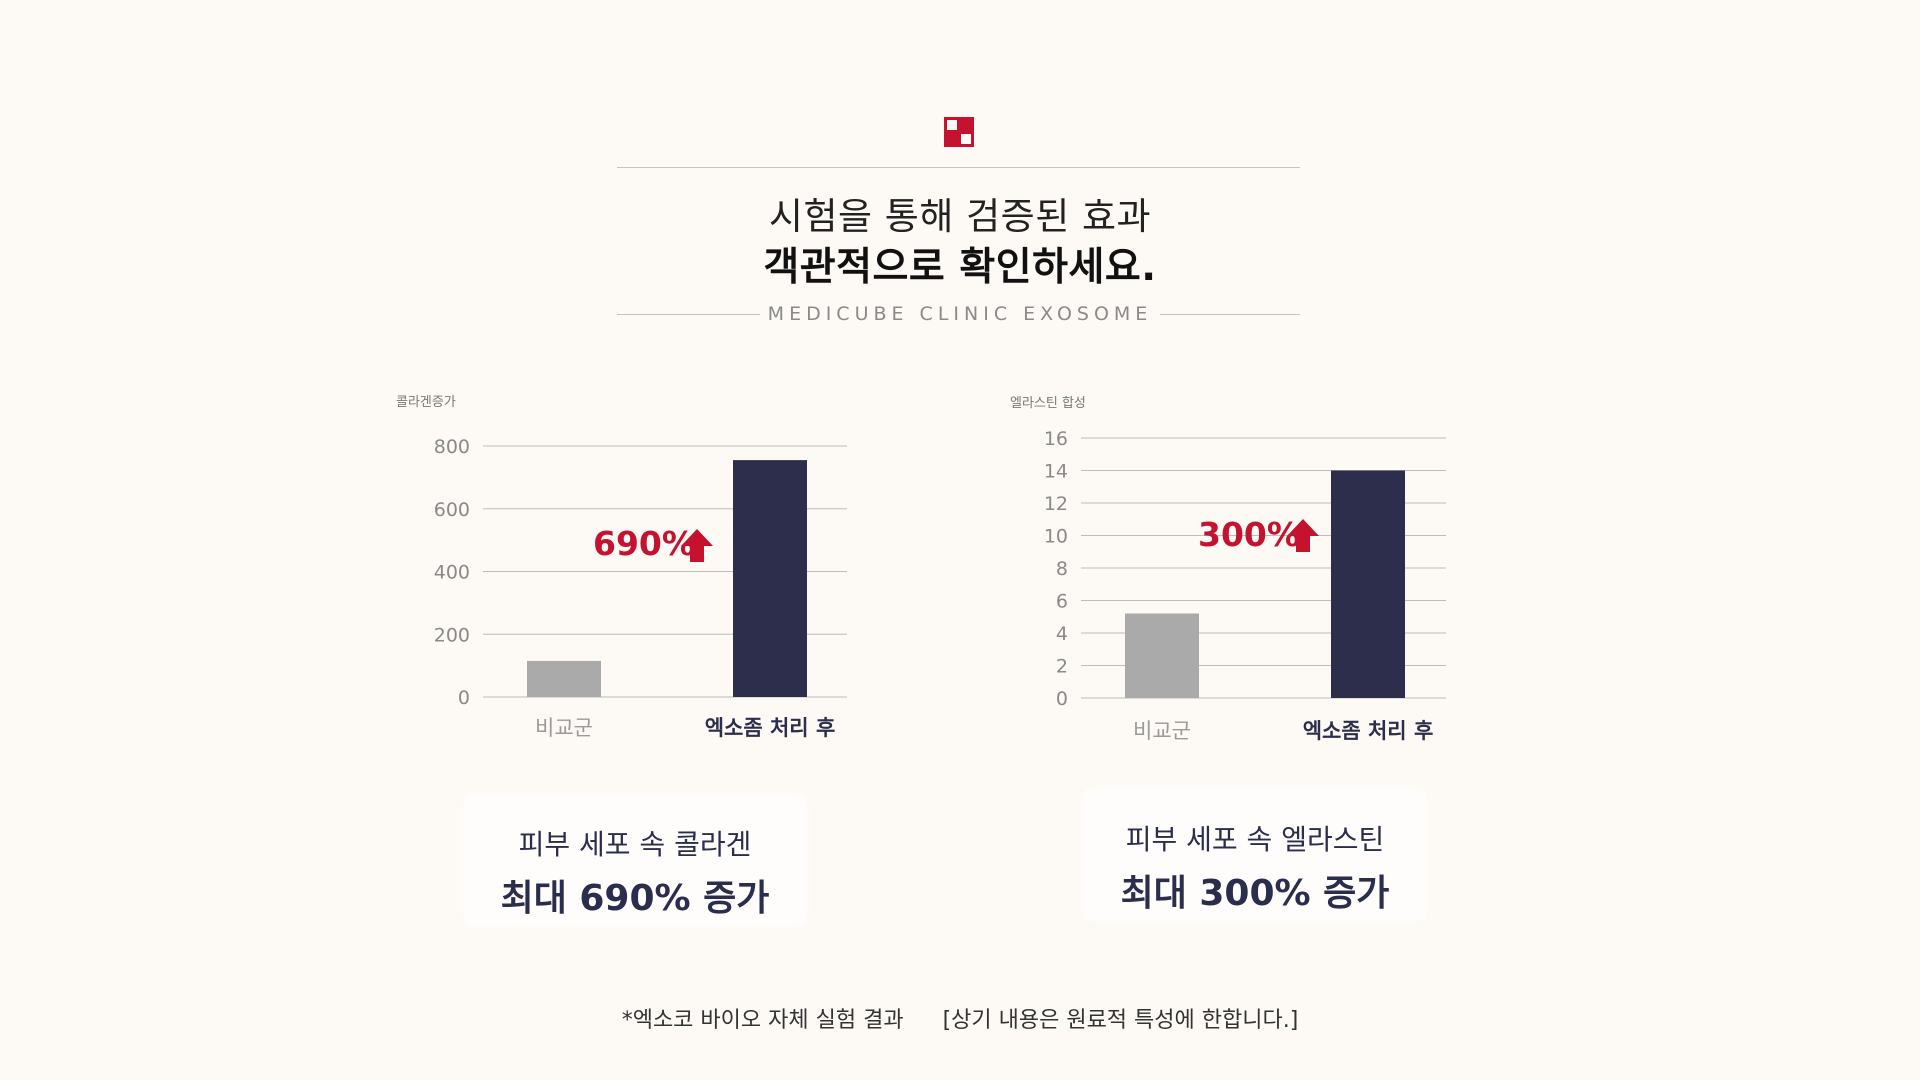 This screenshot has width=1920, height=1080. Describe the element at coordinates (1062, 634) in the screenshot. I see `chart-1-tick-label: 4` at that location.